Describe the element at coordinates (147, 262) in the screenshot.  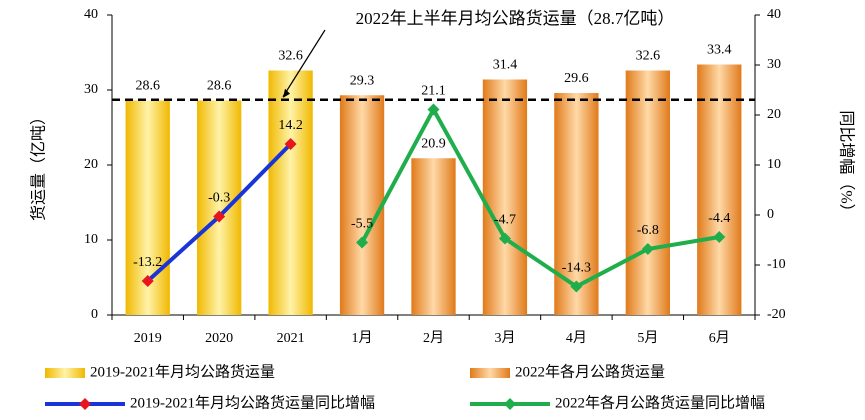
I see `line-label: -13.2` at that location.